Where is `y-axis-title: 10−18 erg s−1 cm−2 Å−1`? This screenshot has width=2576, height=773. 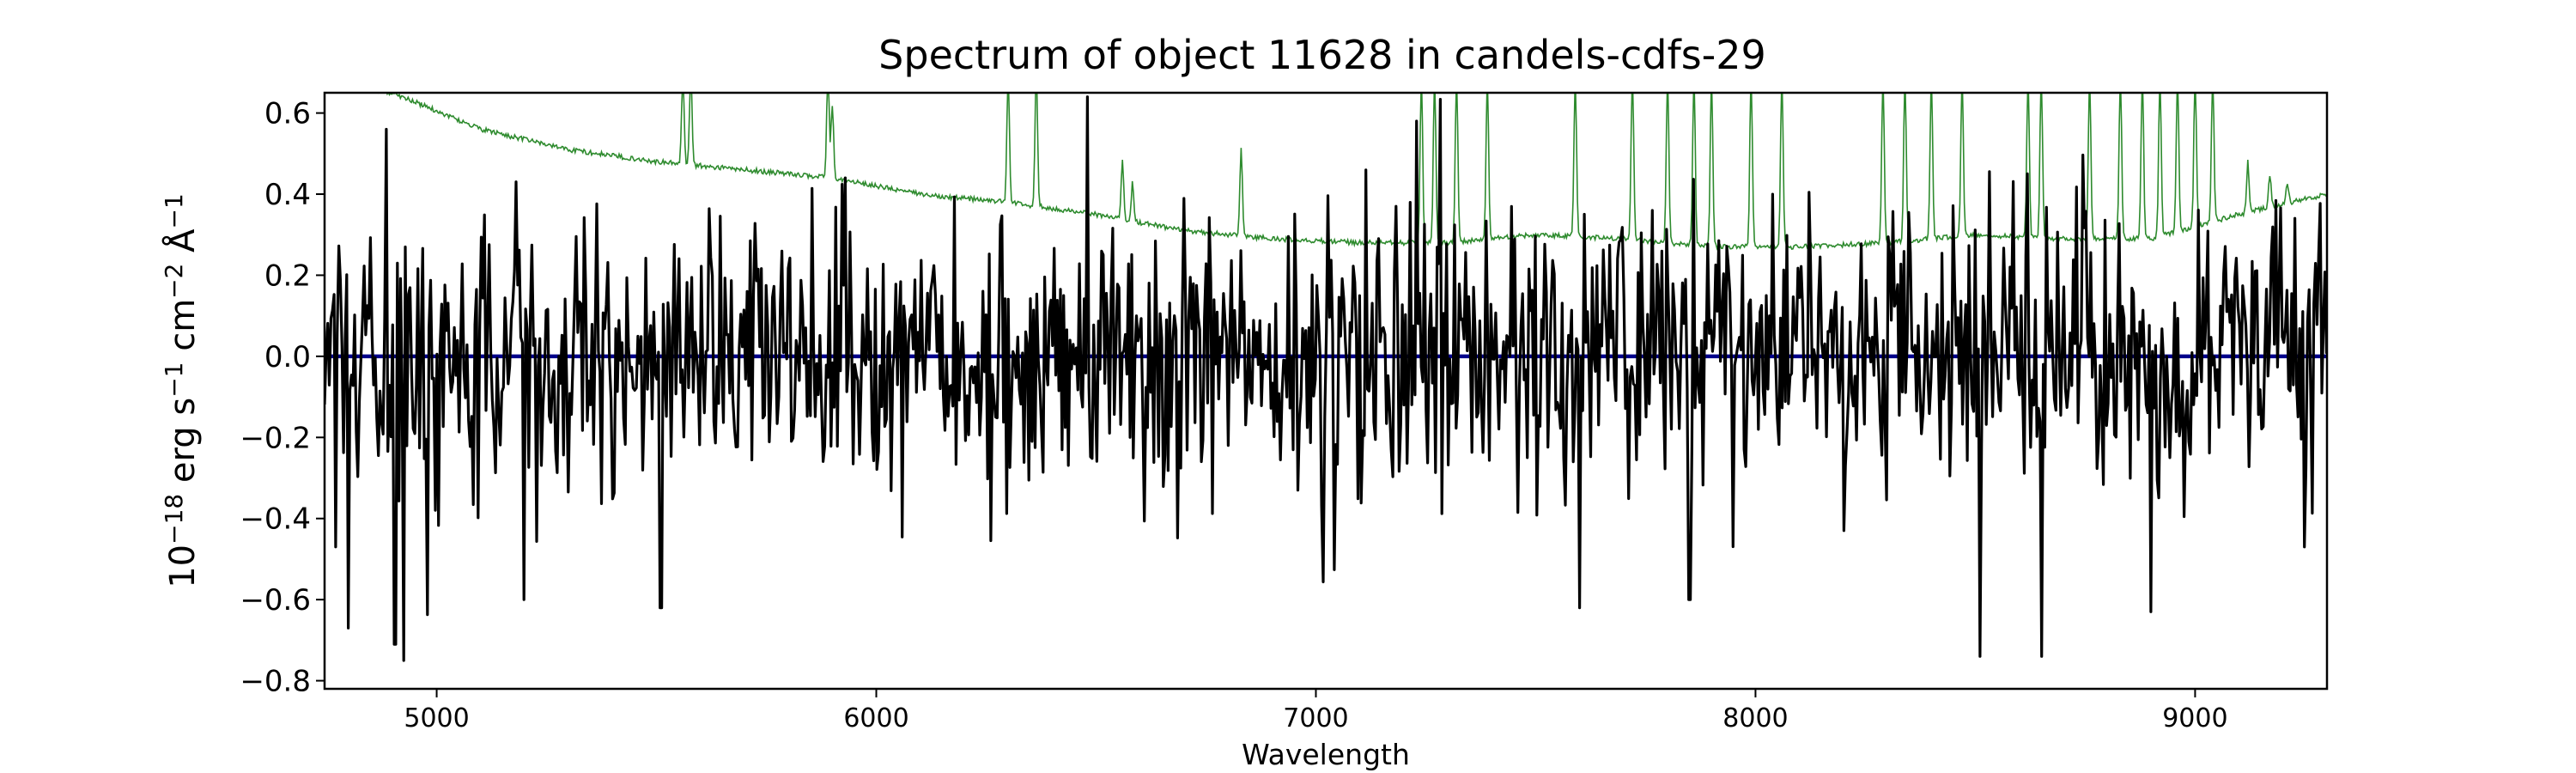 y-axis-title: 10−18 erg s−1 cm−2 Å−1 is located at coordinates (181, 390).